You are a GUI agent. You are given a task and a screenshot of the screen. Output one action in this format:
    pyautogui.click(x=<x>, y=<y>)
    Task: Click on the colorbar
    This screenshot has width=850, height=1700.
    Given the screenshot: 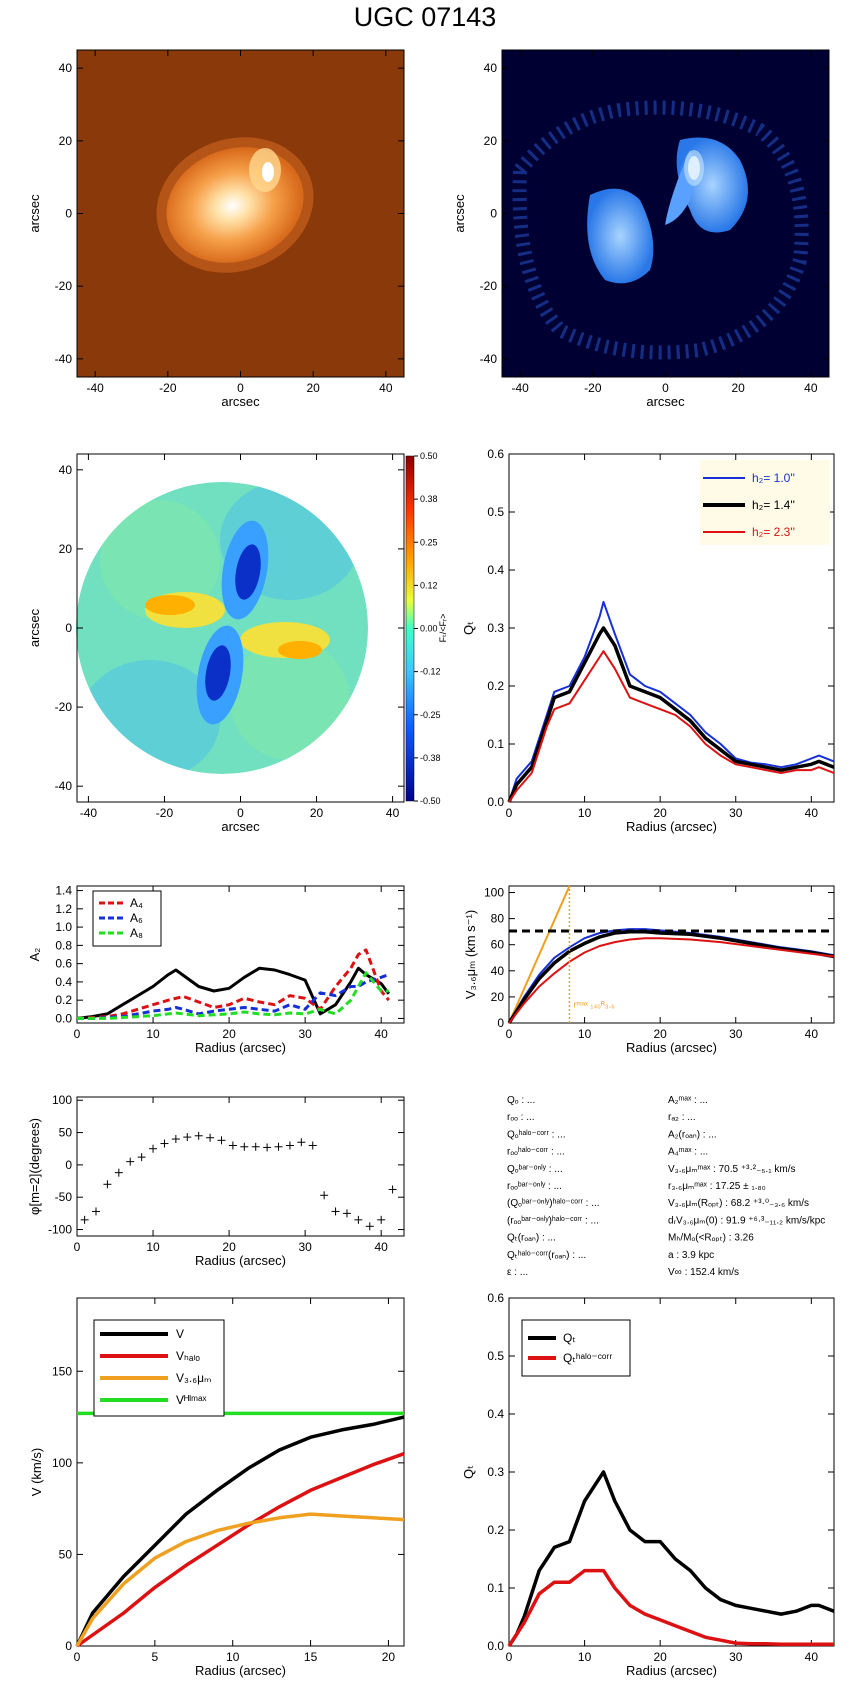 What is the action you would take?
    pyautogui.click(x=410, y=628)
    